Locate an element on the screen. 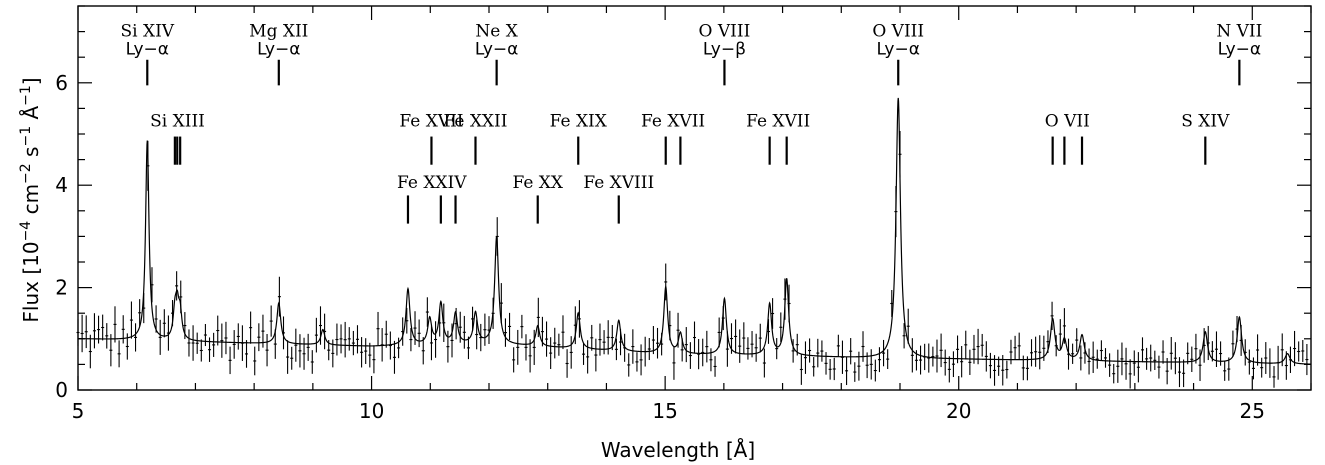  transition-label: Ly−β is located at coordinates (724, 50).